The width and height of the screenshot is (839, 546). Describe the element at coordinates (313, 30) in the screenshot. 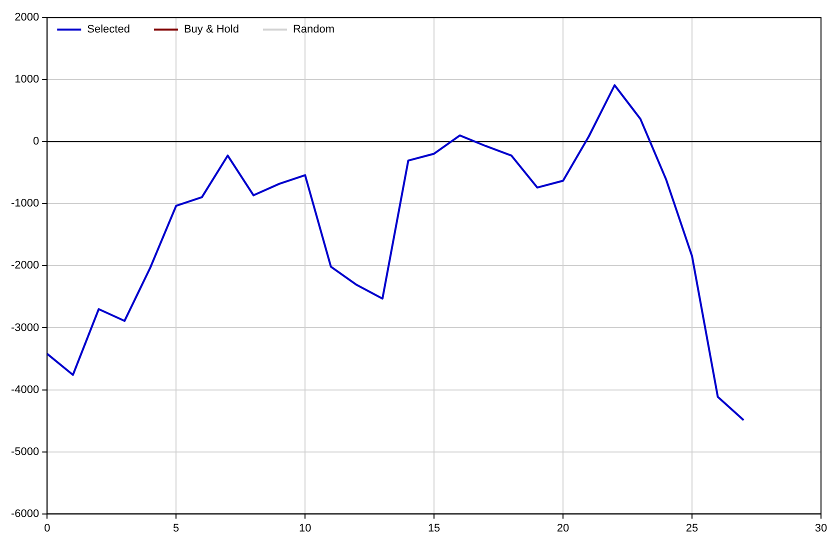

I see `legend-label: Random` at that location.